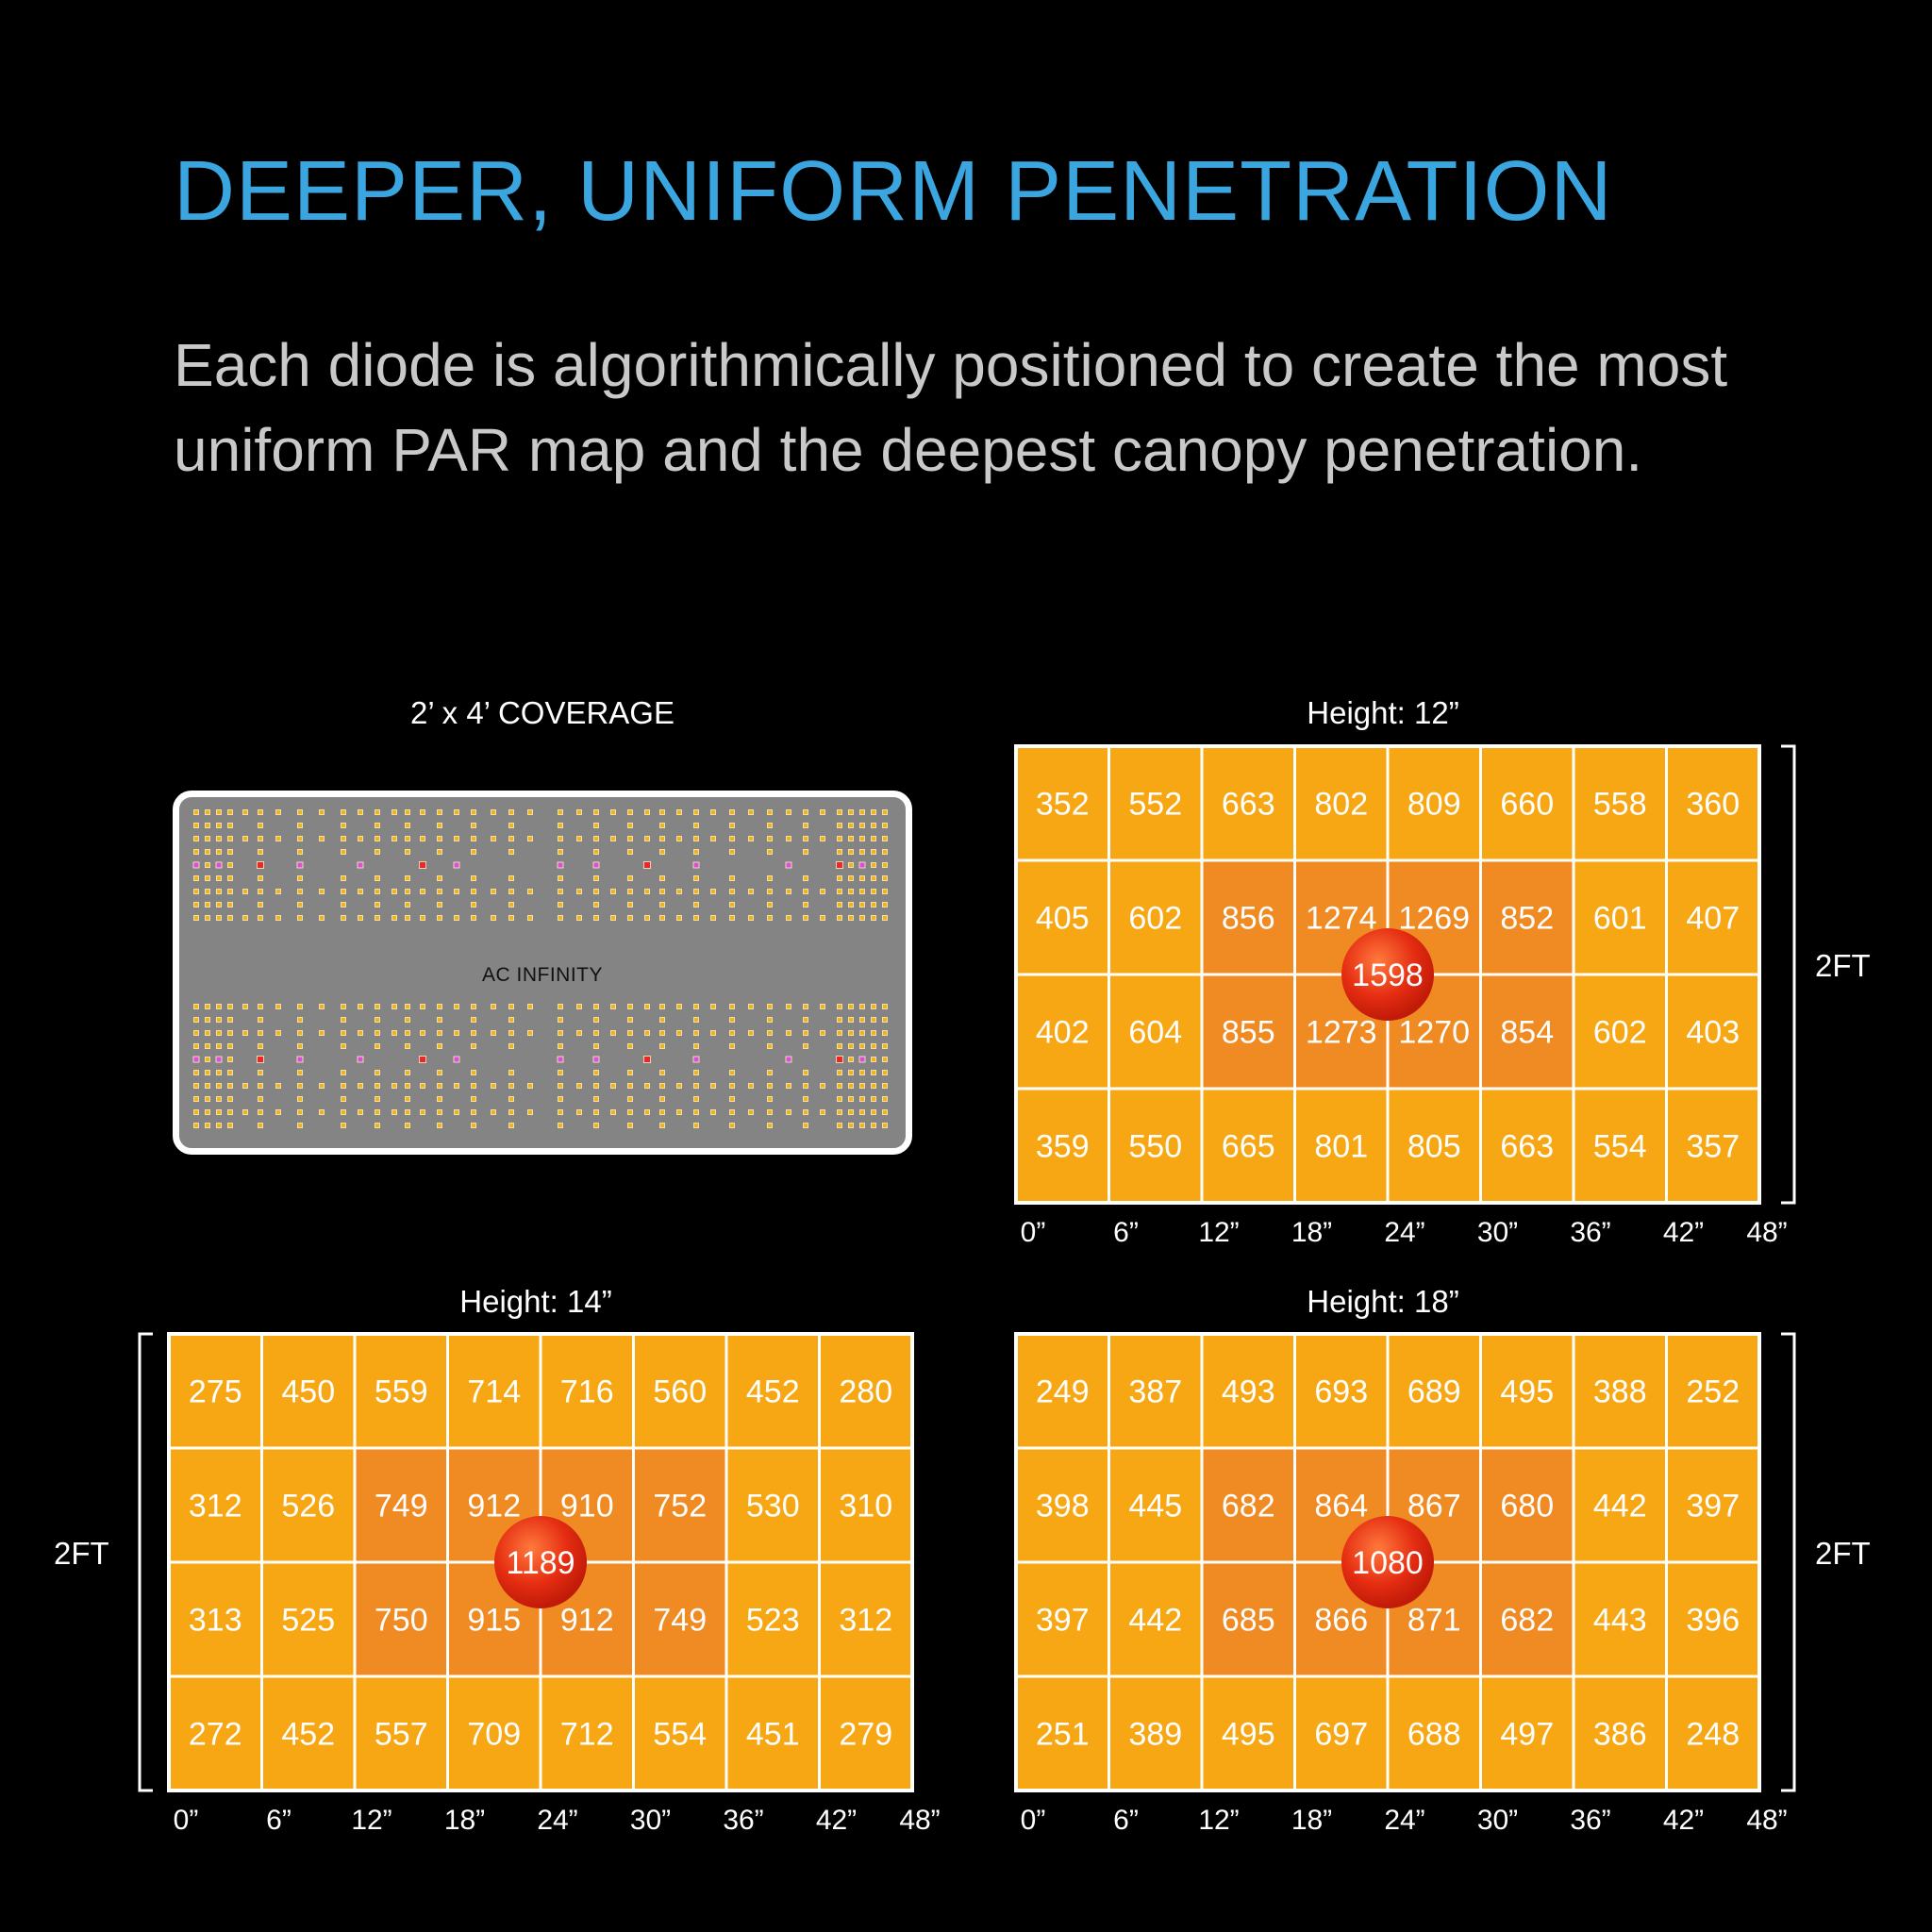 The image size is (1932, 1932). What do you see at coordinates (587, 1506) in the screenshot?
I see `par-value: 910` at bounding box center [587, 1506].